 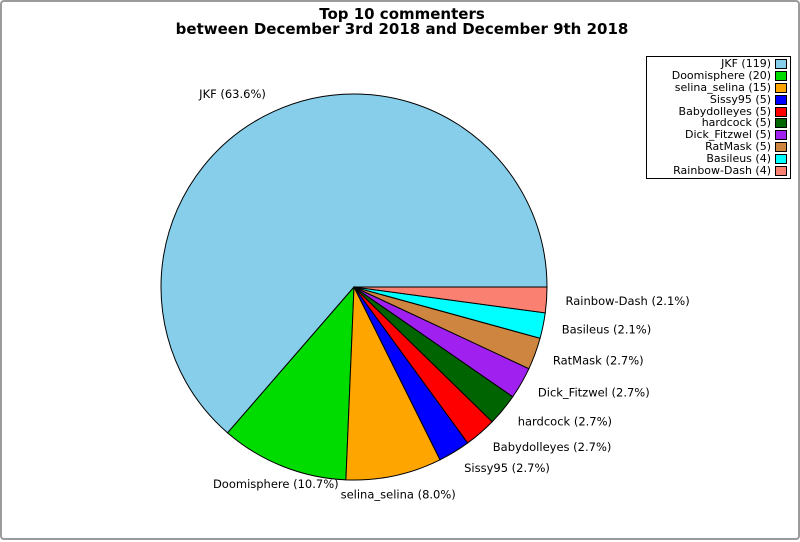 What do you see at coordinates (594, 393) in the screenshot?
I see `wedge-label-Dick_Fitzwel: Dick_Fitzwel (2.7%)` at bounding box center [594, 393].